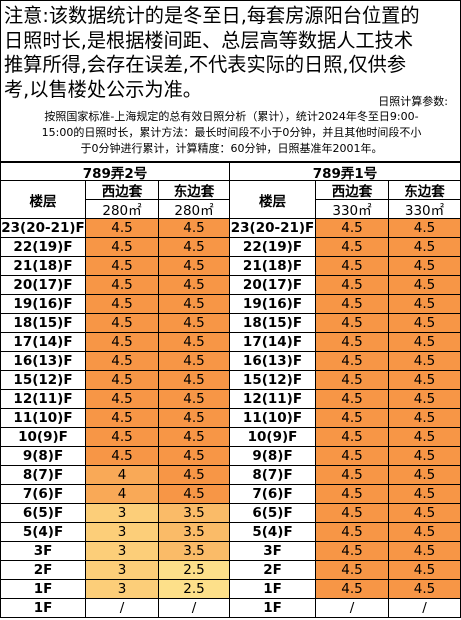 This screenshot has height=620, width=461. What do you see at coordinates (43, 380) in the screenshot?
I see `floor-label: 15(12)F` at bounding box center [43, 380].